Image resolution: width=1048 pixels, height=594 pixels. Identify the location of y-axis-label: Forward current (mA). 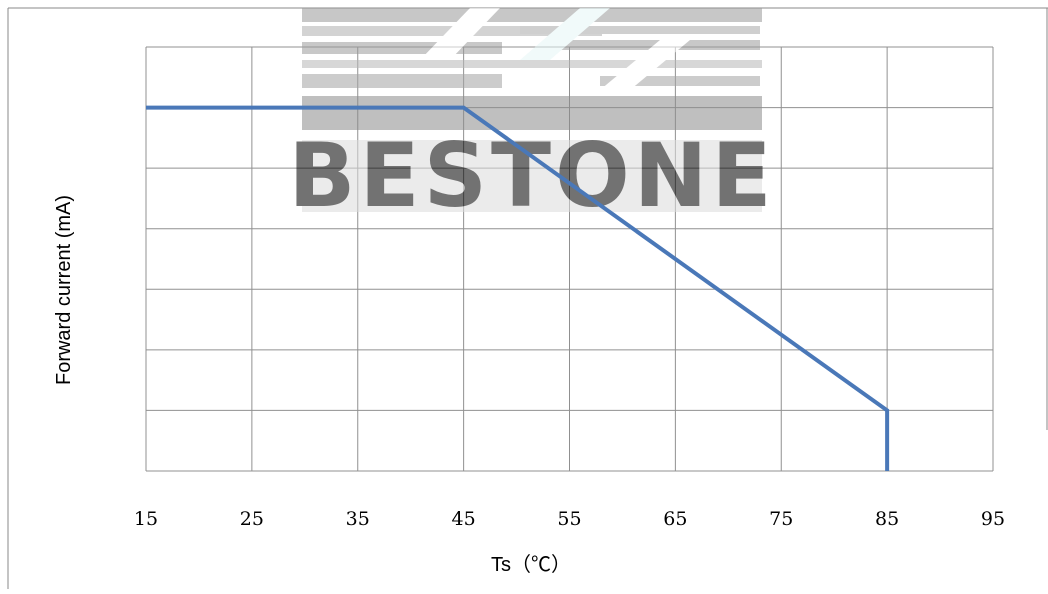
(64, 290).